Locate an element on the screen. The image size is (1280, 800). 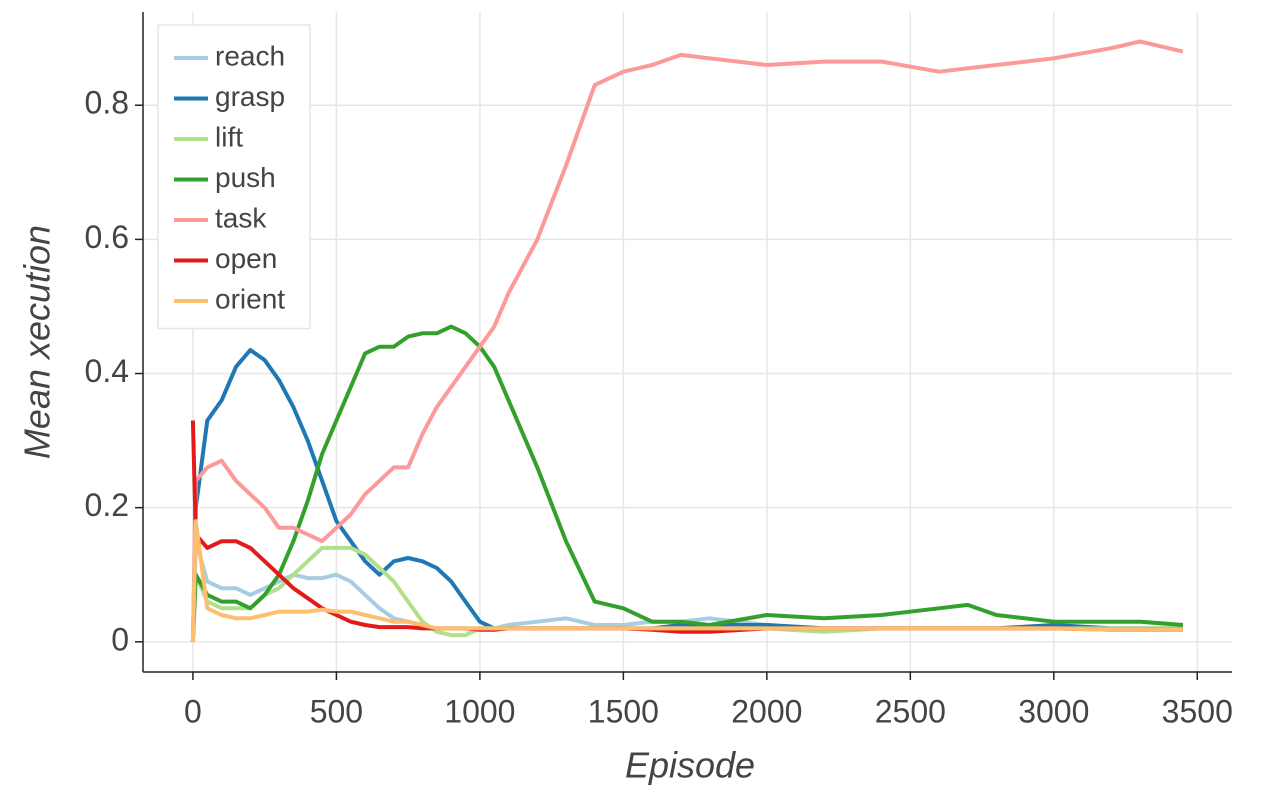
y-tick-label: 0.6 is located at coordinates (107, 237).